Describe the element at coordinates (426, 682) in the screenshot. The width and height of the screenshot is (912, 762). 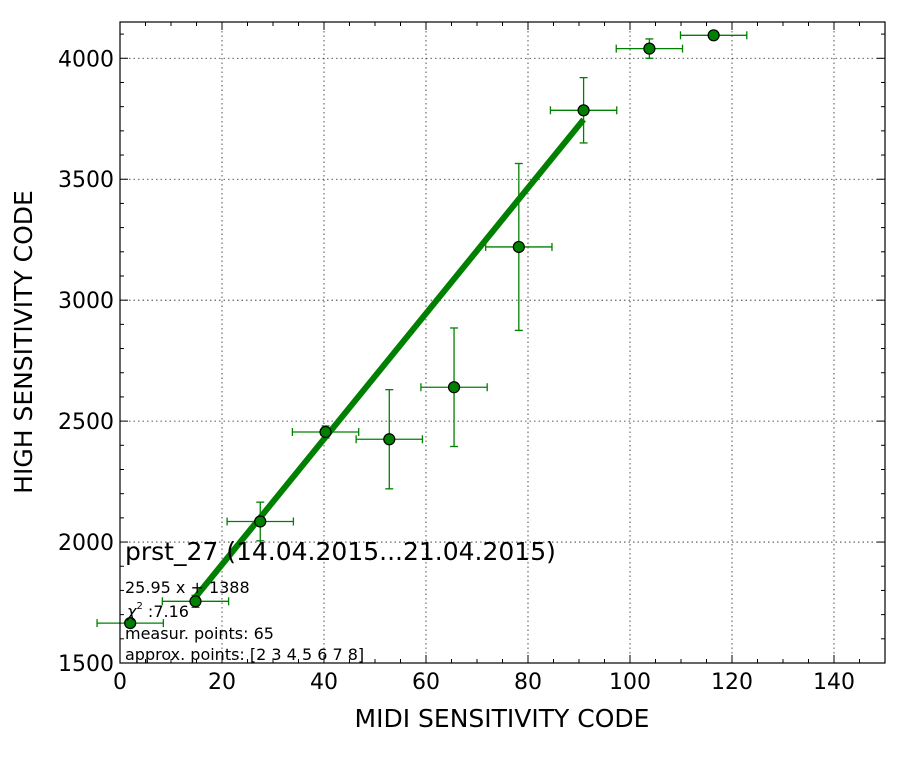
I see `x-tick-label: 60` at that location.